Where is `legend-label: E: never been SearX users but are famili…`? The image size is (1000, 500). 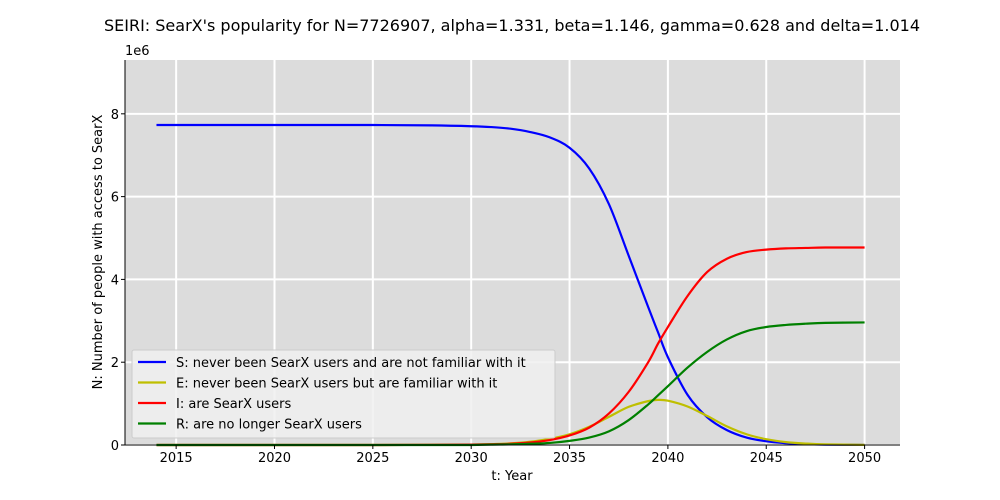
legend-label: E: never been SearX users but are famili… is located at coordinates (336, 384).